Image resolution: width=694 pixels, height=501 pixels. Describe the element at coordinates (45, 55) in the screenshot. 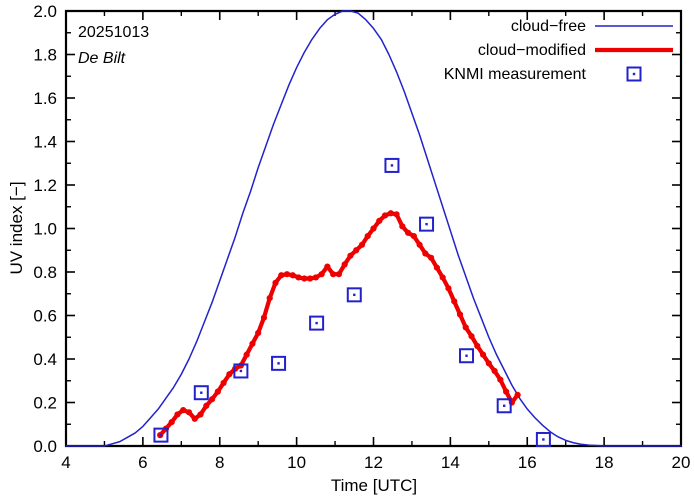

I see `y-tick-label: 1.8` at that location.